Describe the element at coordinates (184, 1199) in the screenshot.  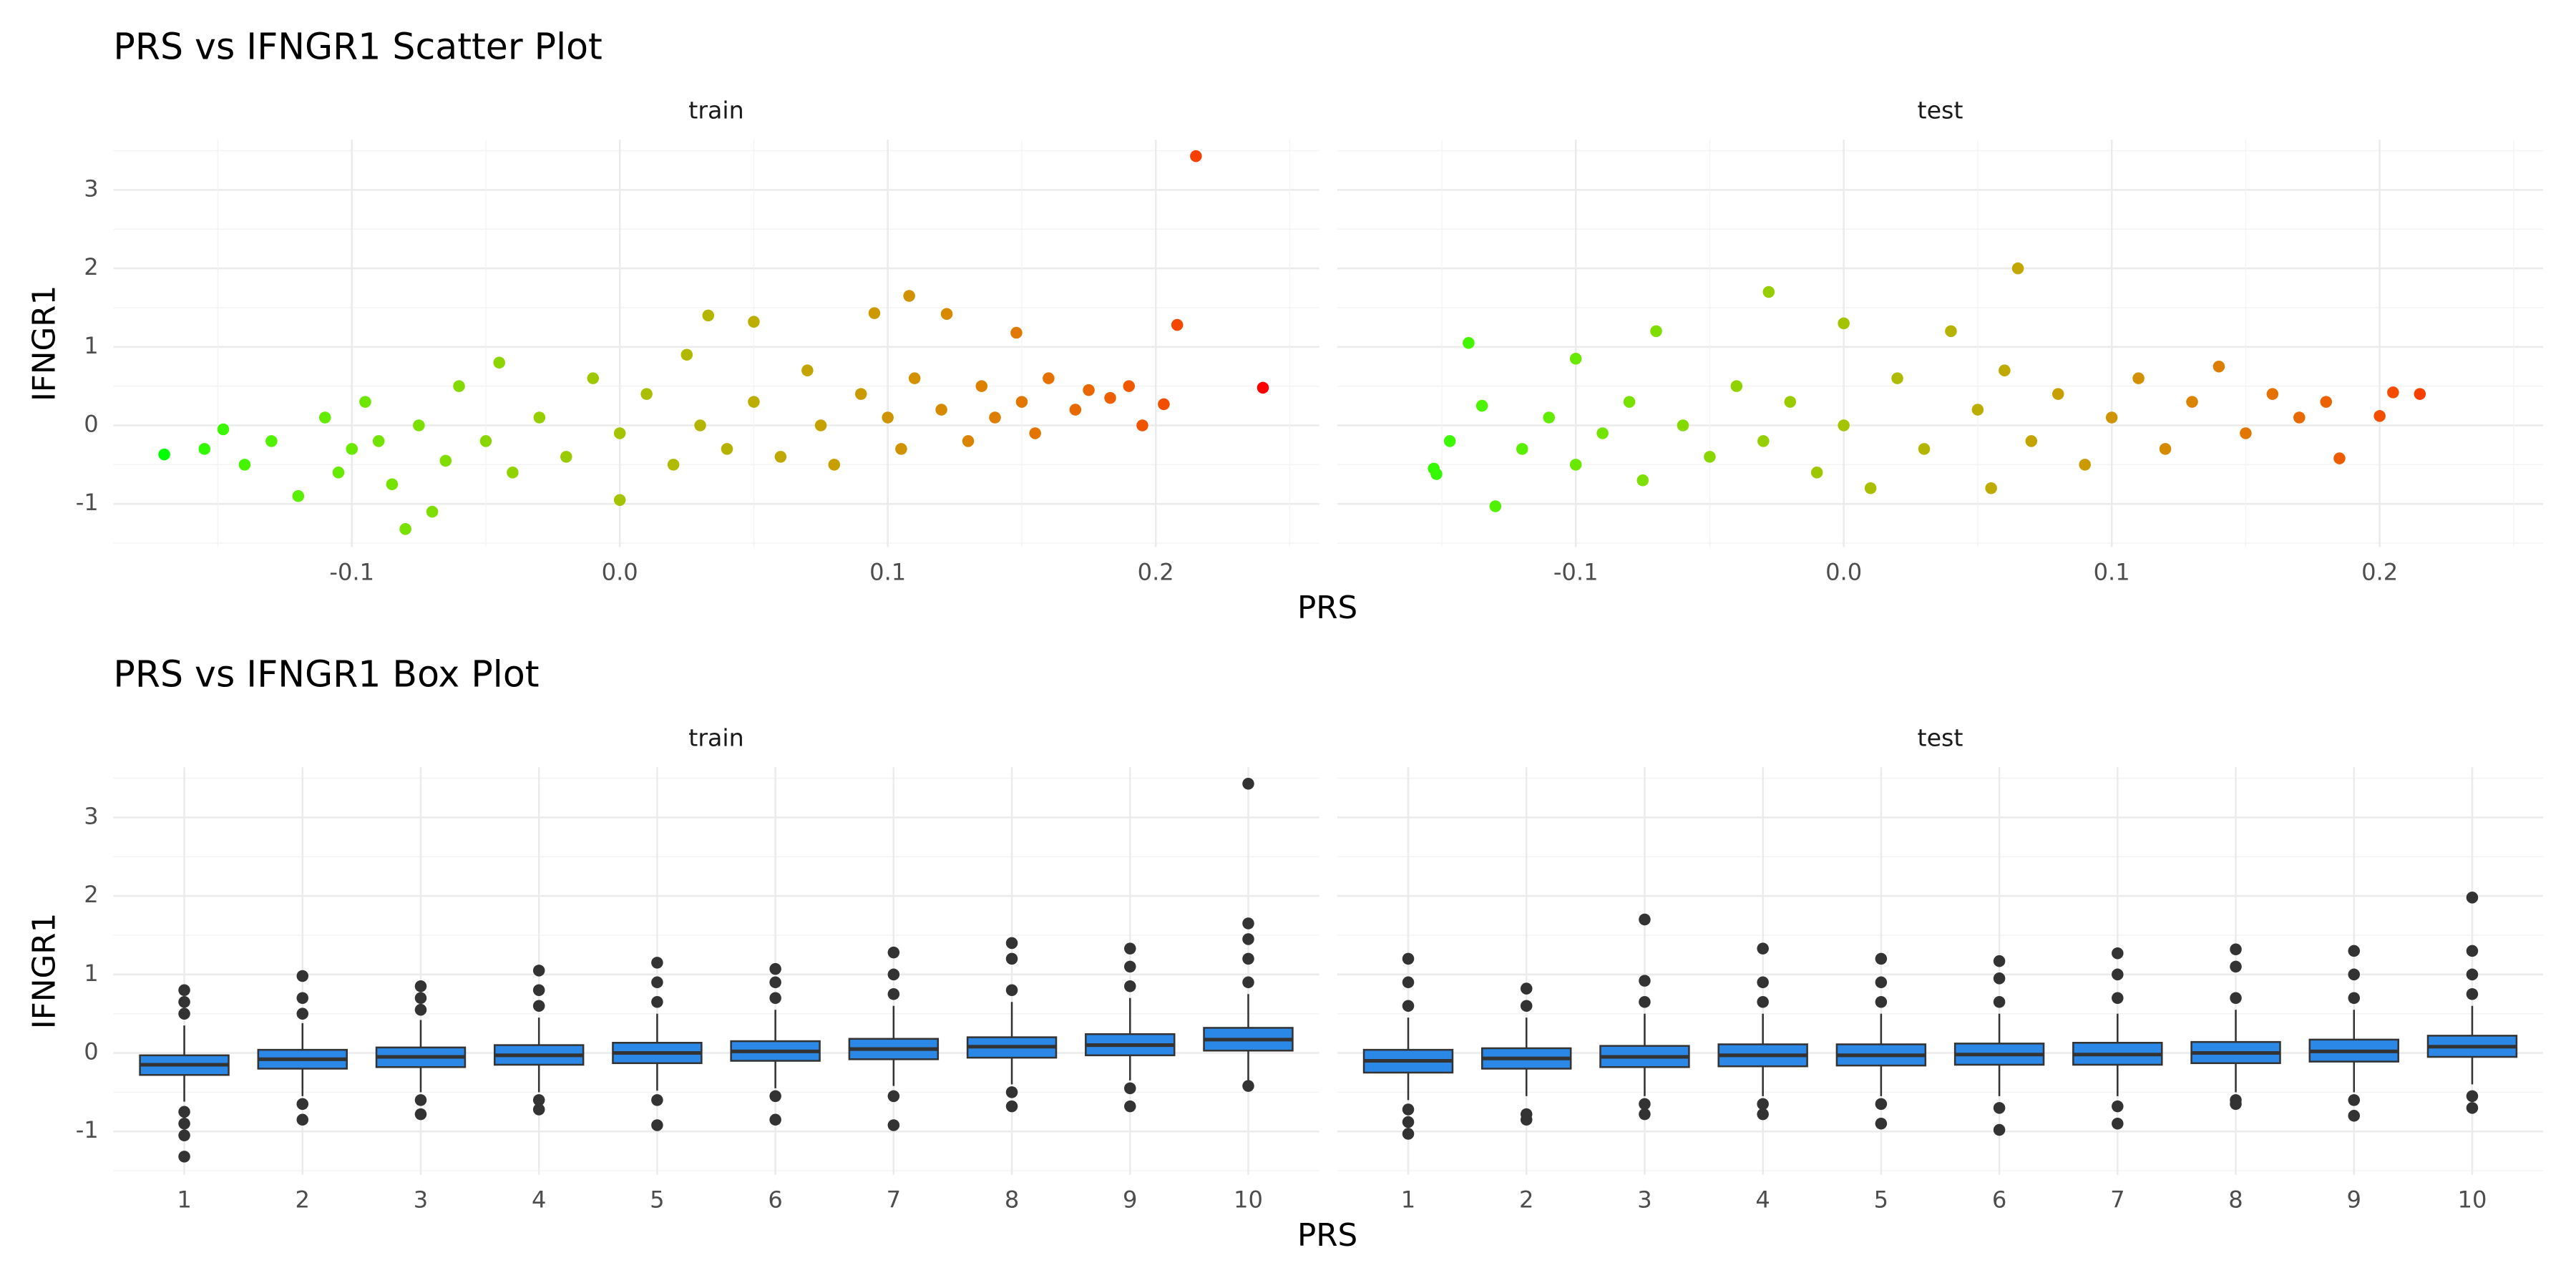
I see `x-tick-label: 1` at that location.